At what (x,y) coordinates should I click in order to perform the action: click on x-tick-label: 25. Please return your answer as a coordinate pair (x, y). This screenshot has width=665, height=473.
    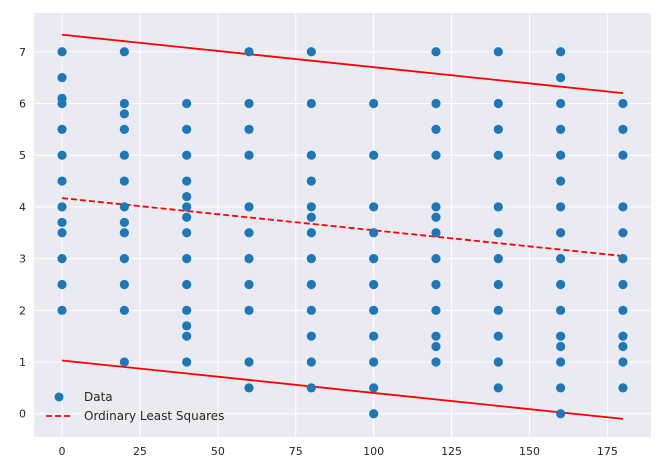
    Looking at the image, I should click on (140, 451).